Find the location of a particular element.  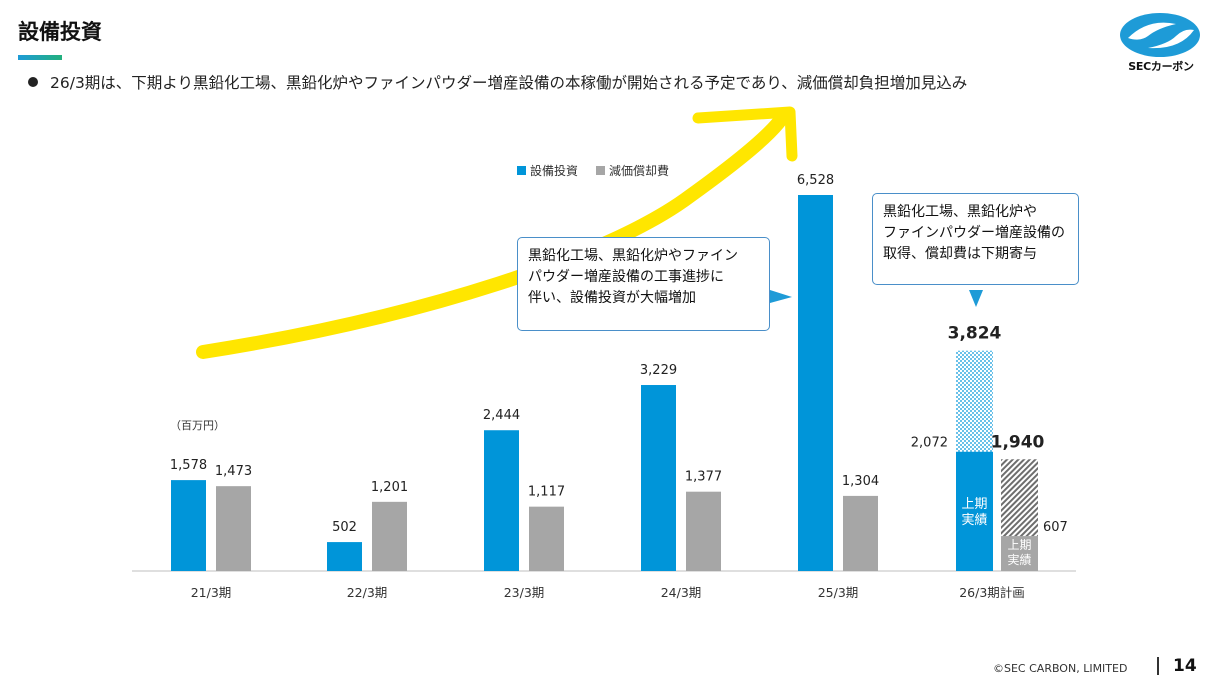

capex-value-label: 1,578 is located at coordinates (188, 465).